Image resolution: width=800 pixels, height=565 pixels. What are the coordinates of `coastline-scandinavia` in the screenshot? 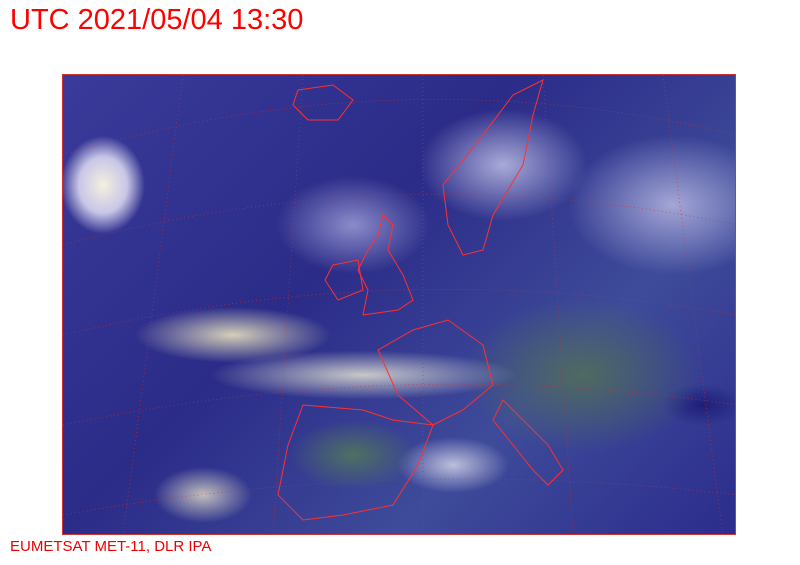 It's located at (493, 167).